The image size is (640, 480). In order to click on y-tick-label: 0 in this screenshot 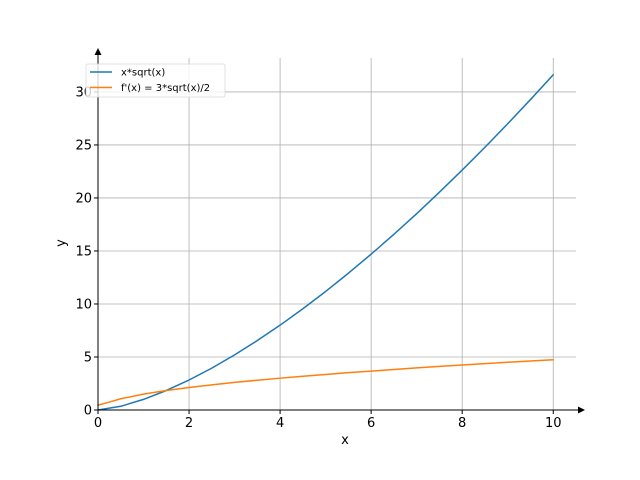, I will do `click(88, 411)`.